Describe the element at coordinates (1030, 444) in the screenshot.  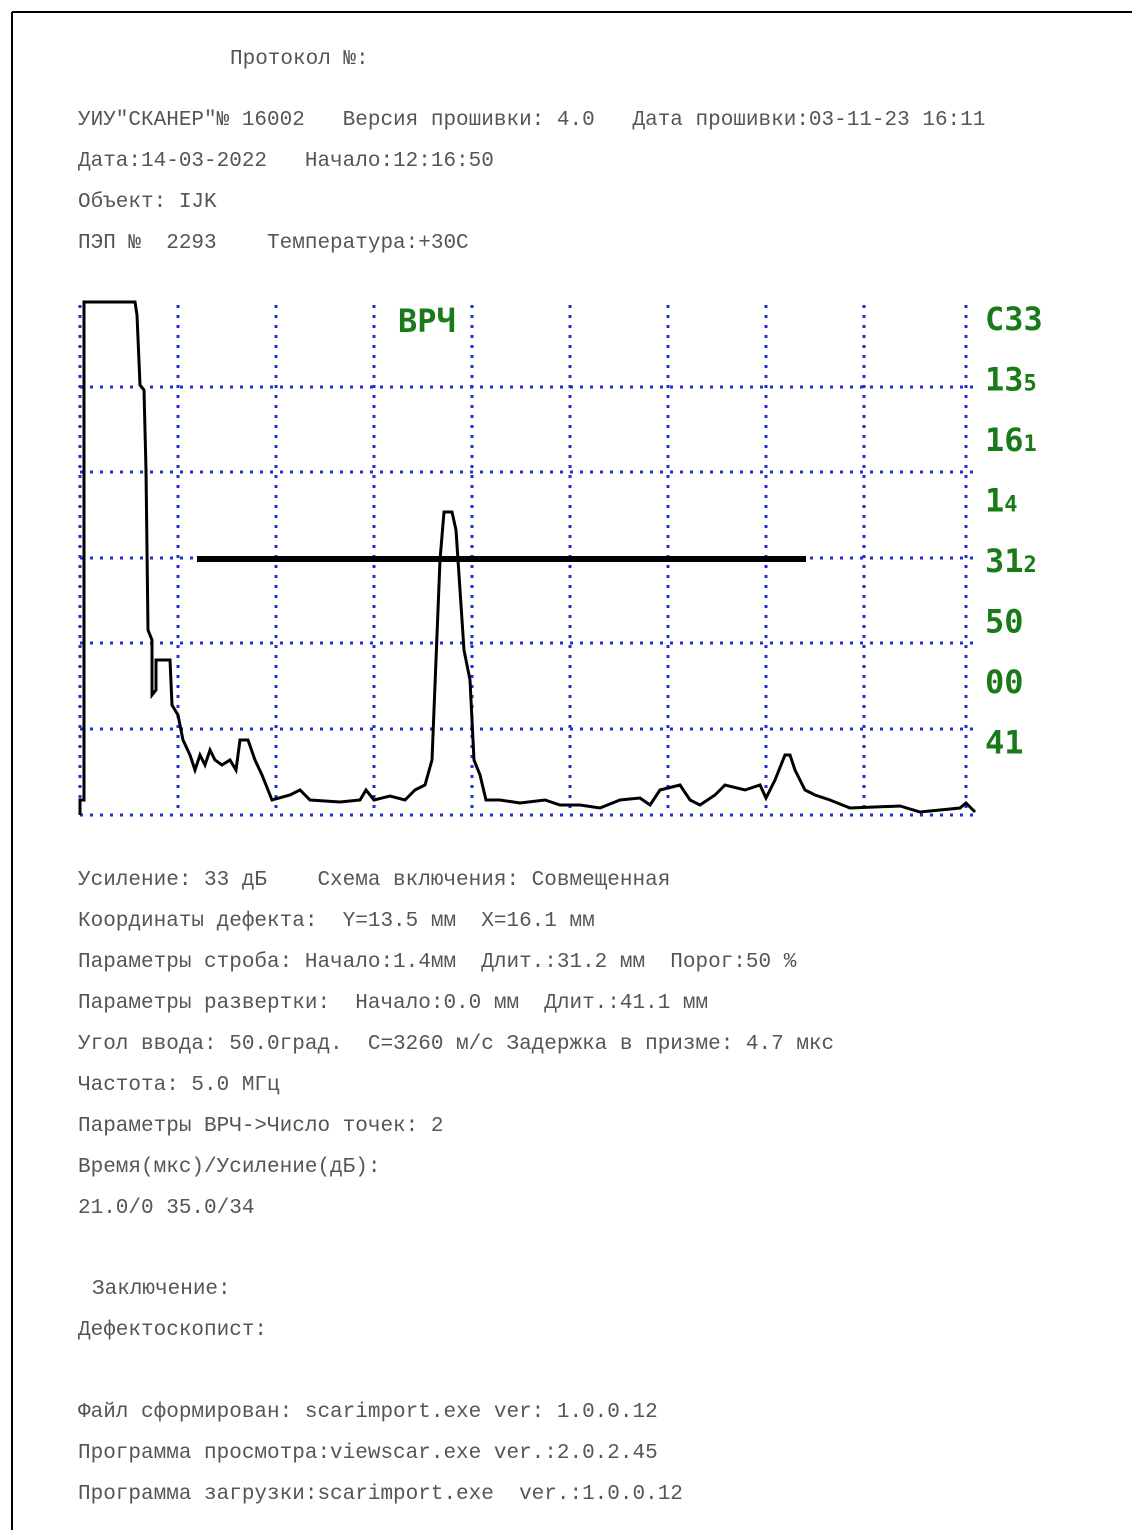
I see `label-sub: 1` at that location.